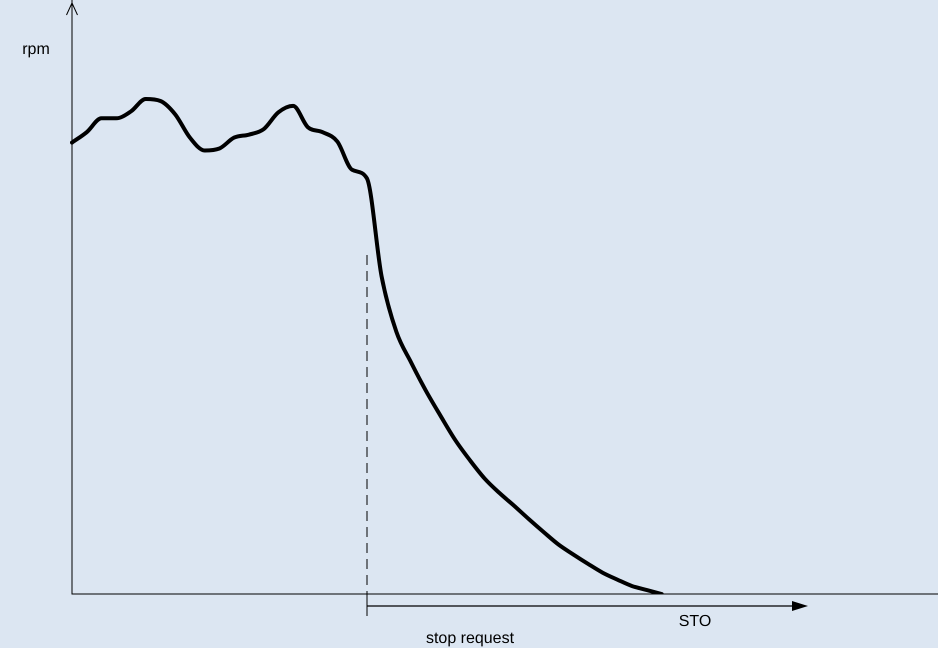 The width and height of the screenshot is (938, 648). Describe the element at coordinates (695, 621) in the screenshot. I see `text: STO` at that location.